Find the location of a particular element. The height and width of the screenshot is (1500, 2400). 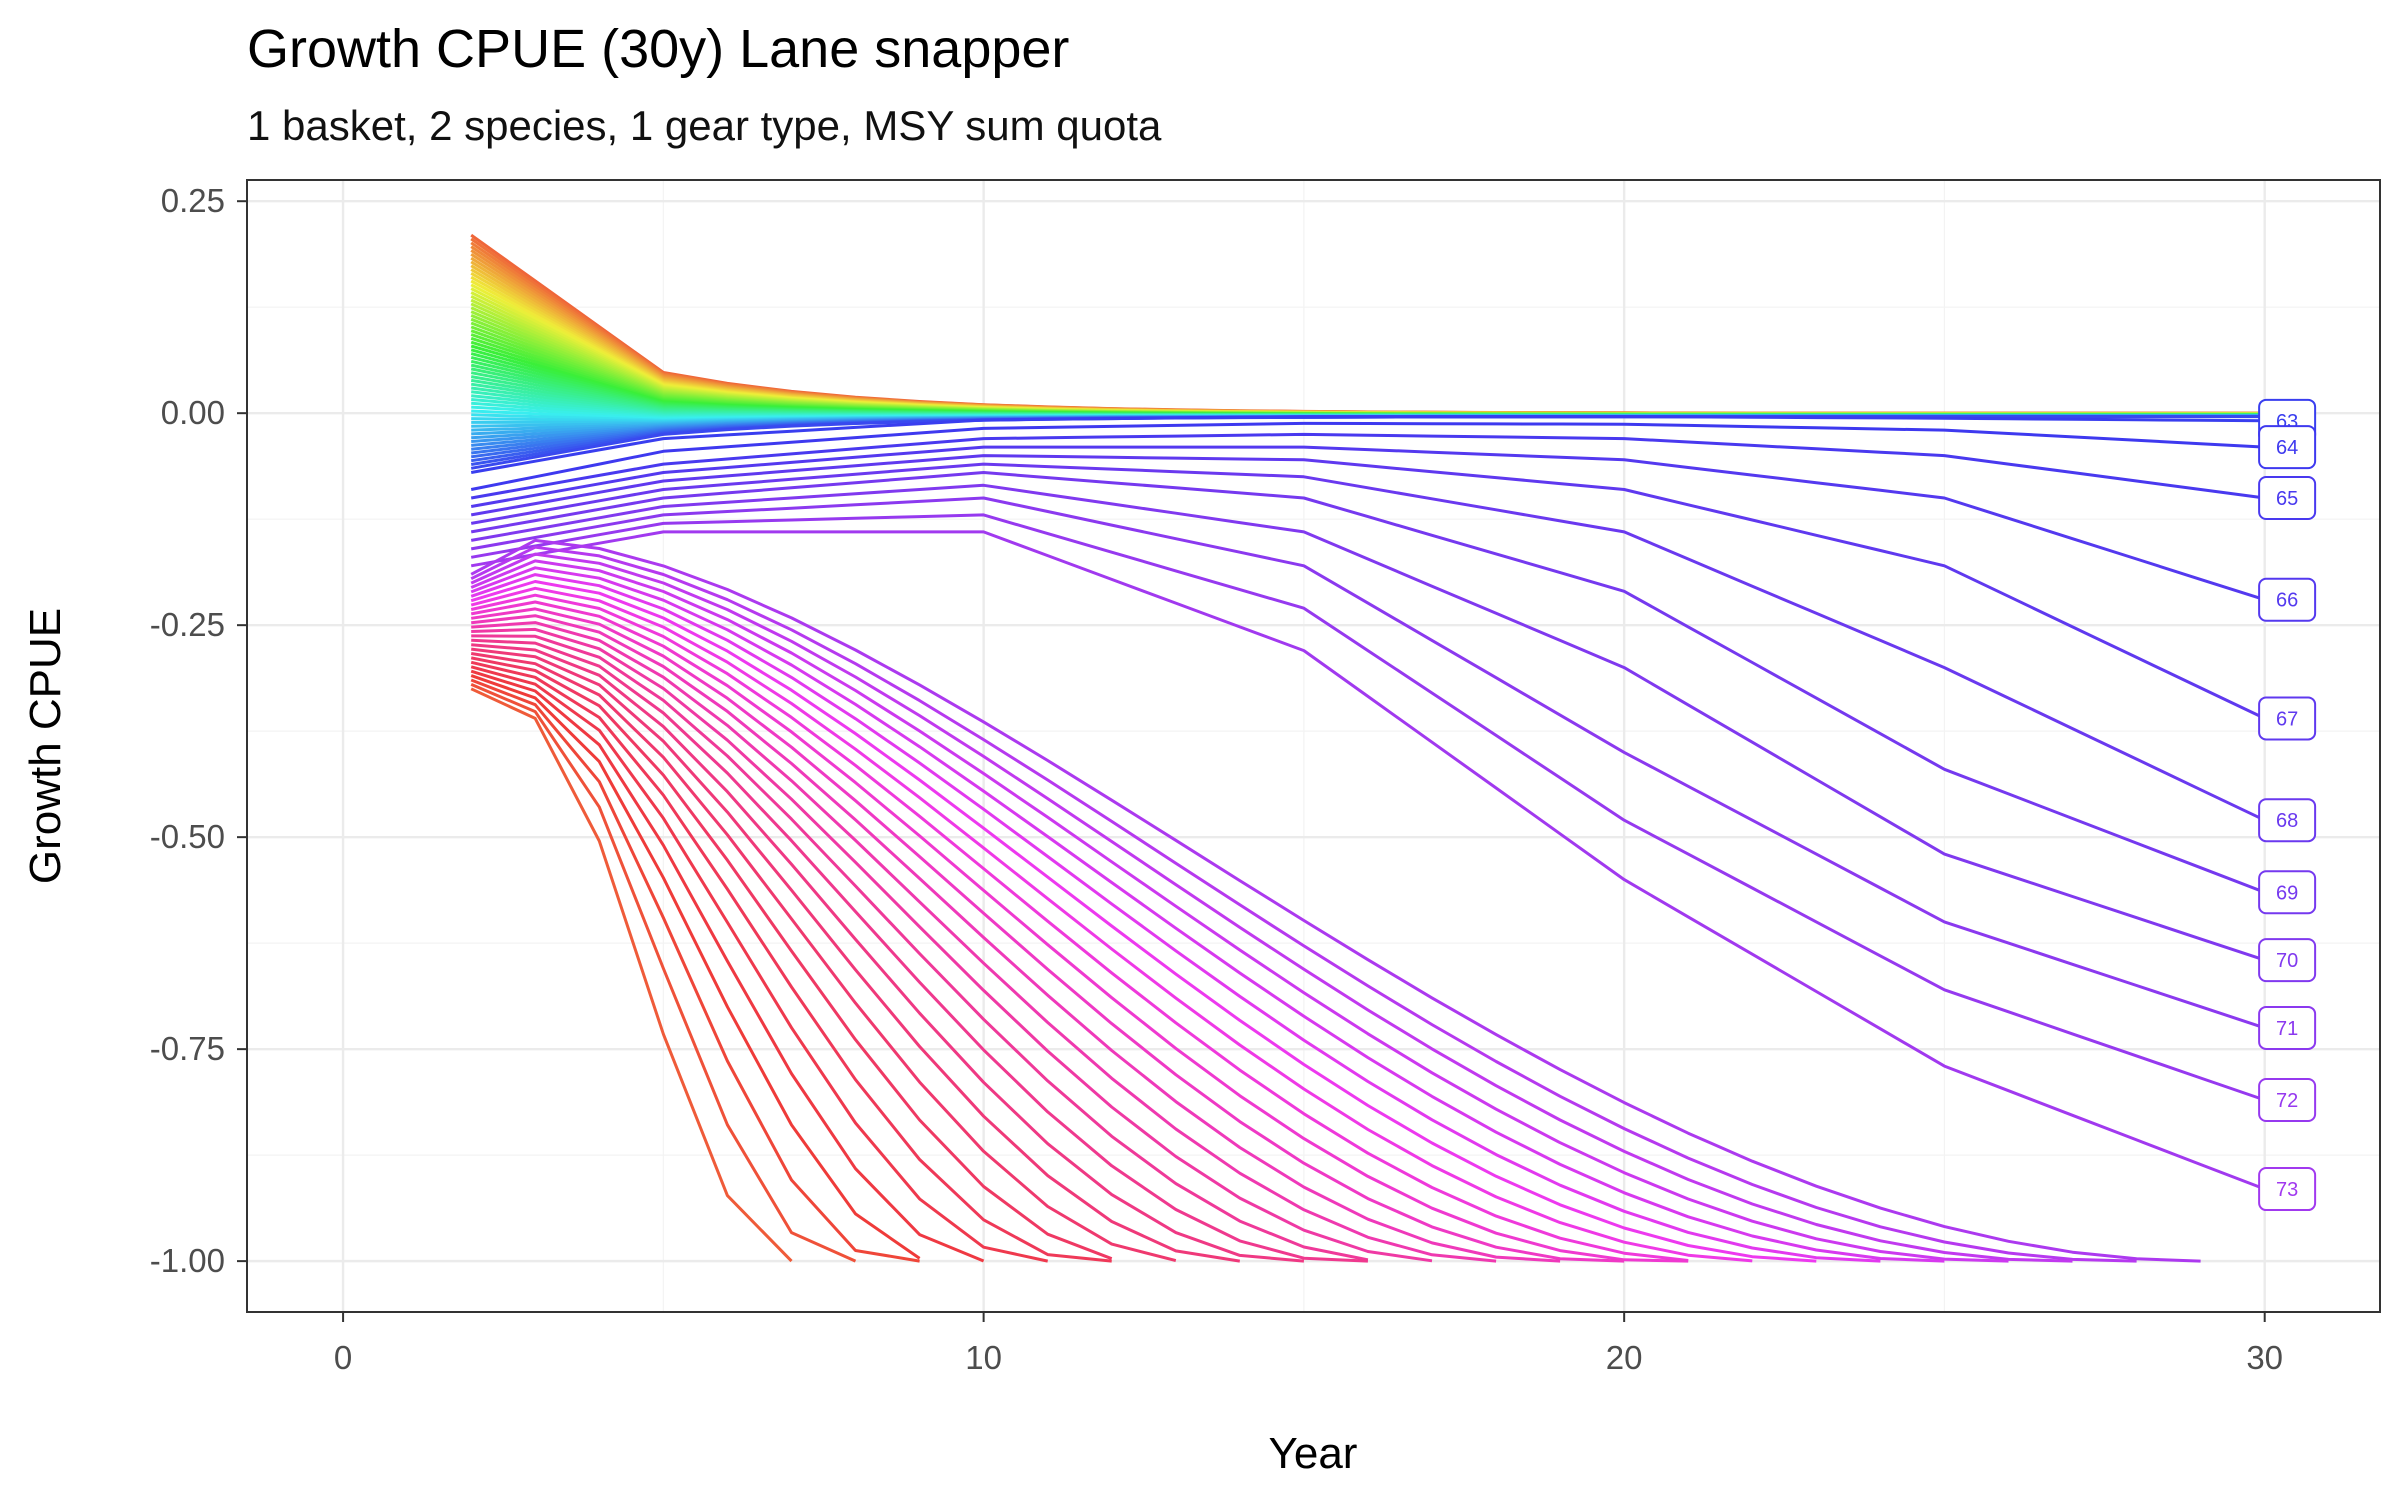

x-tick-label: 30 is located at coordinates (2264, 1357).